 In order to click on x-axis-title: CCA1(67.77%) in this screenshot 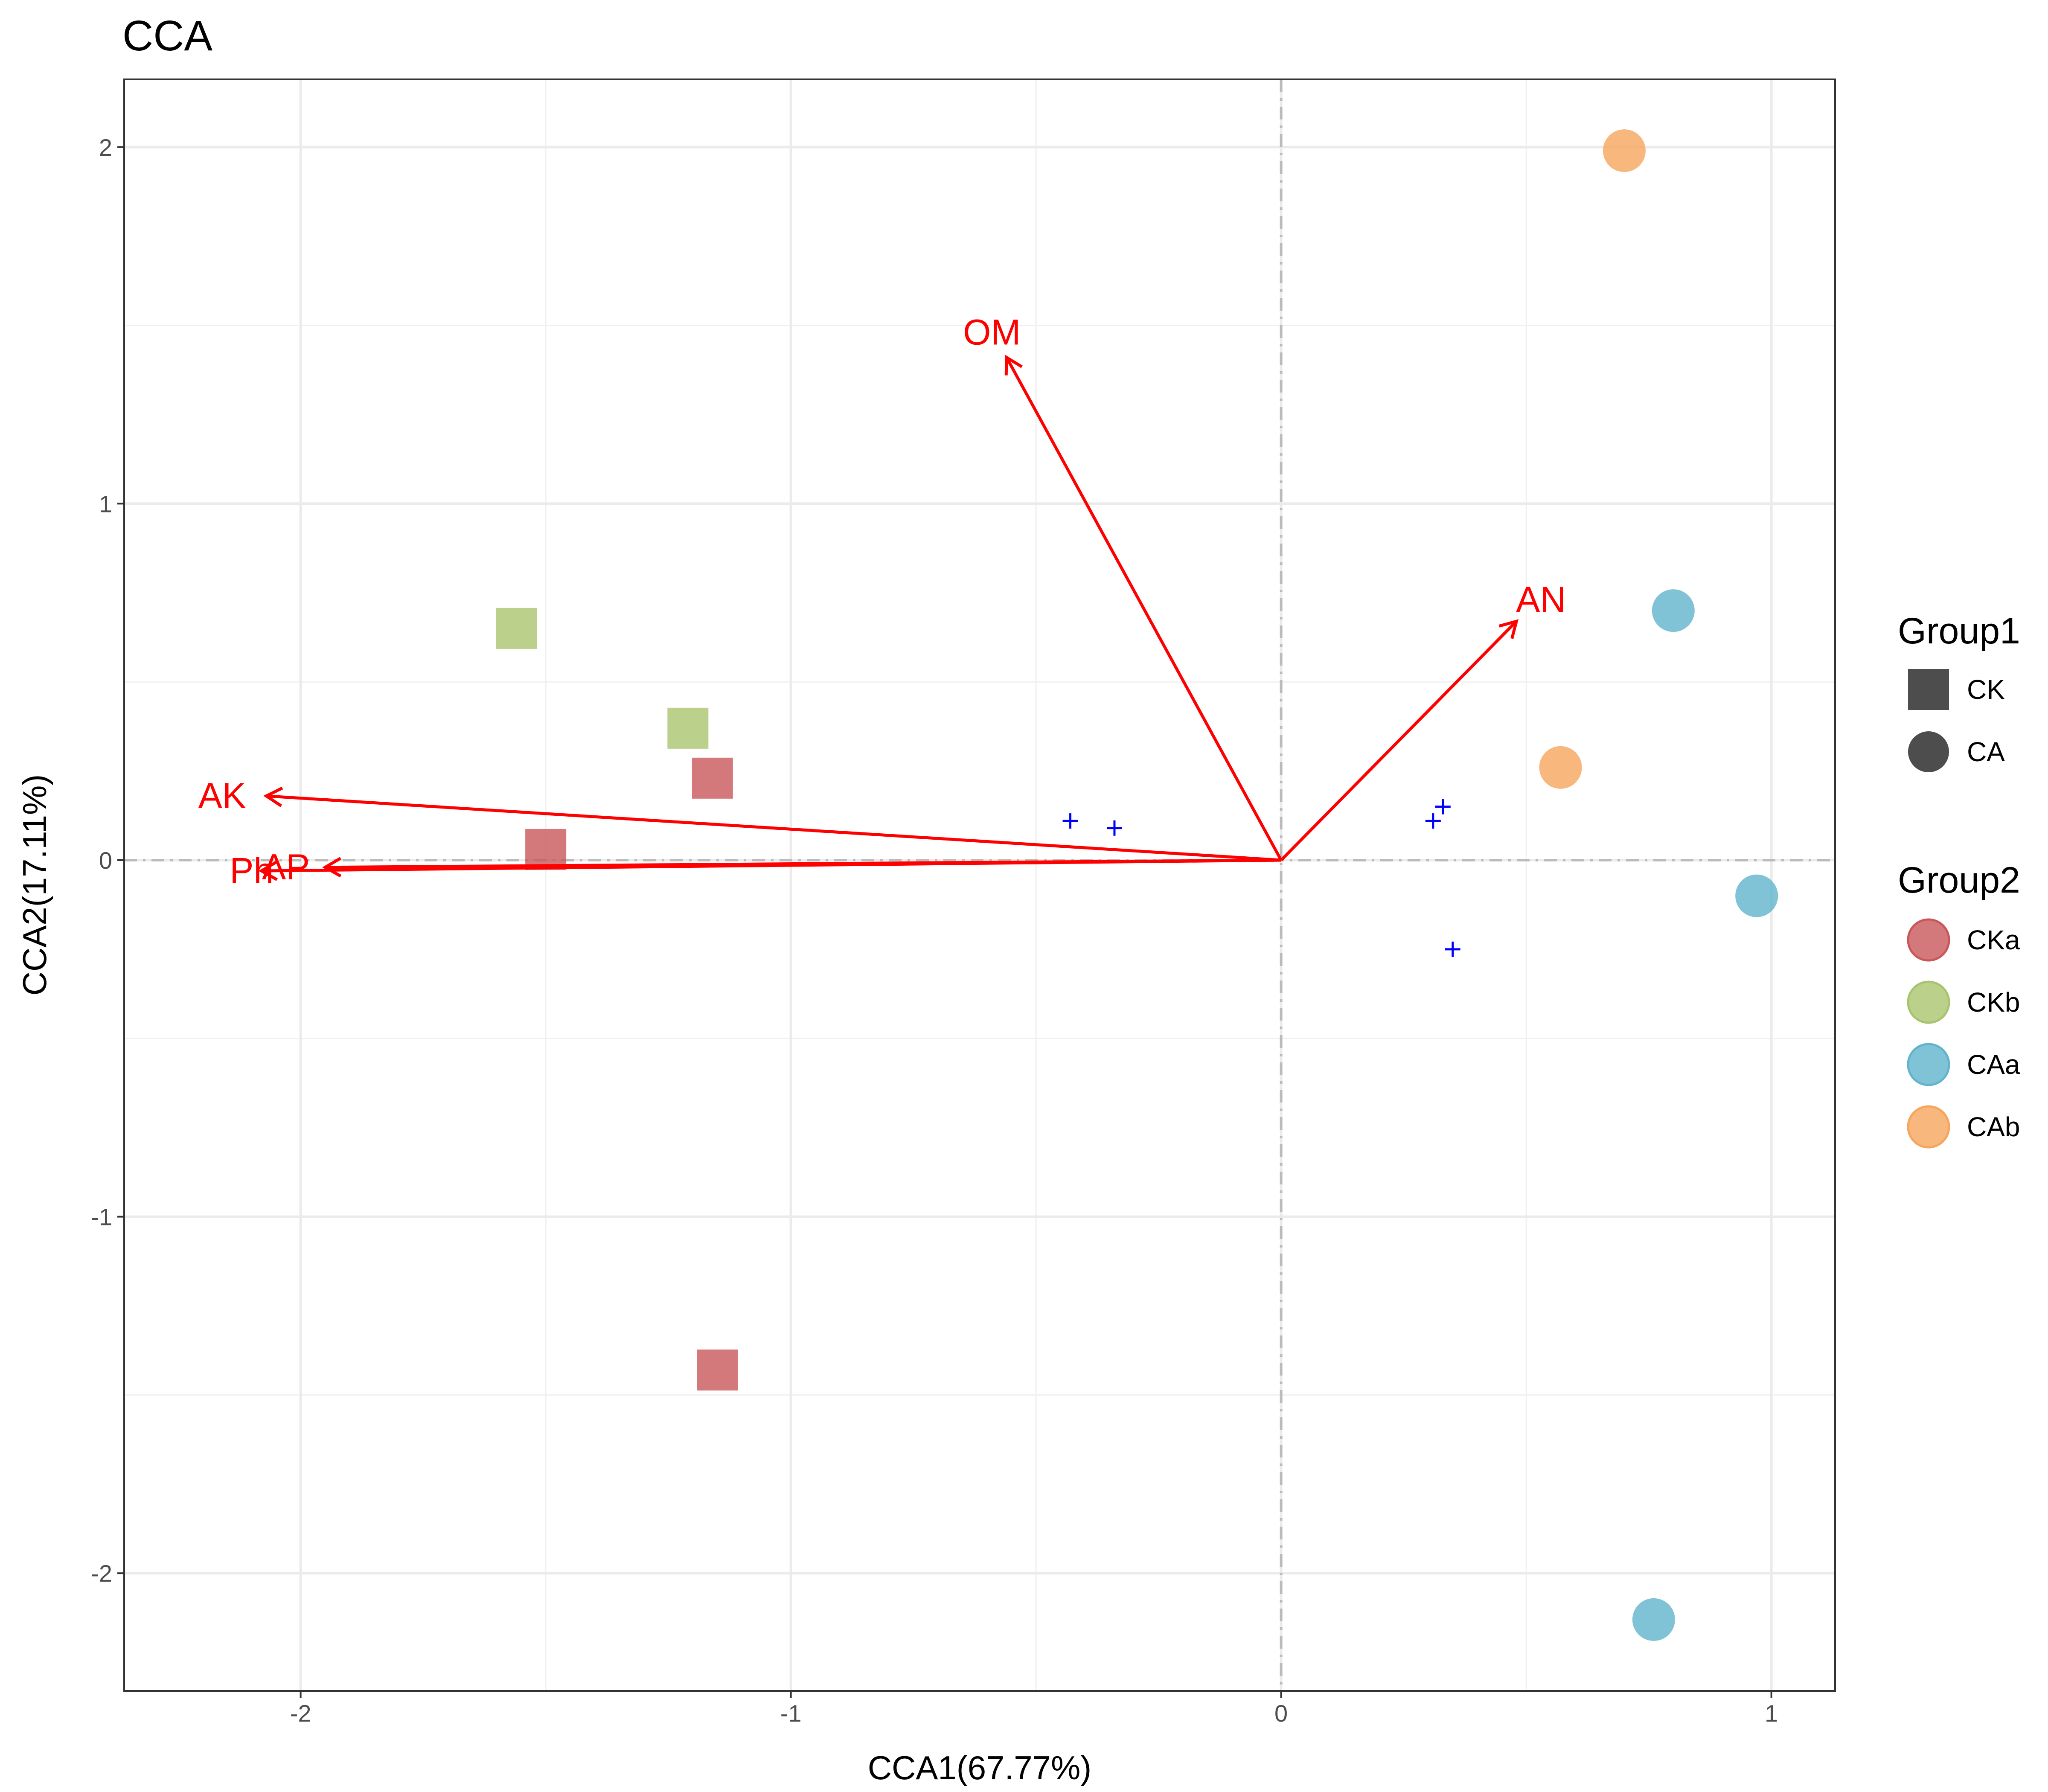, I will do `click(980, 1767)`.